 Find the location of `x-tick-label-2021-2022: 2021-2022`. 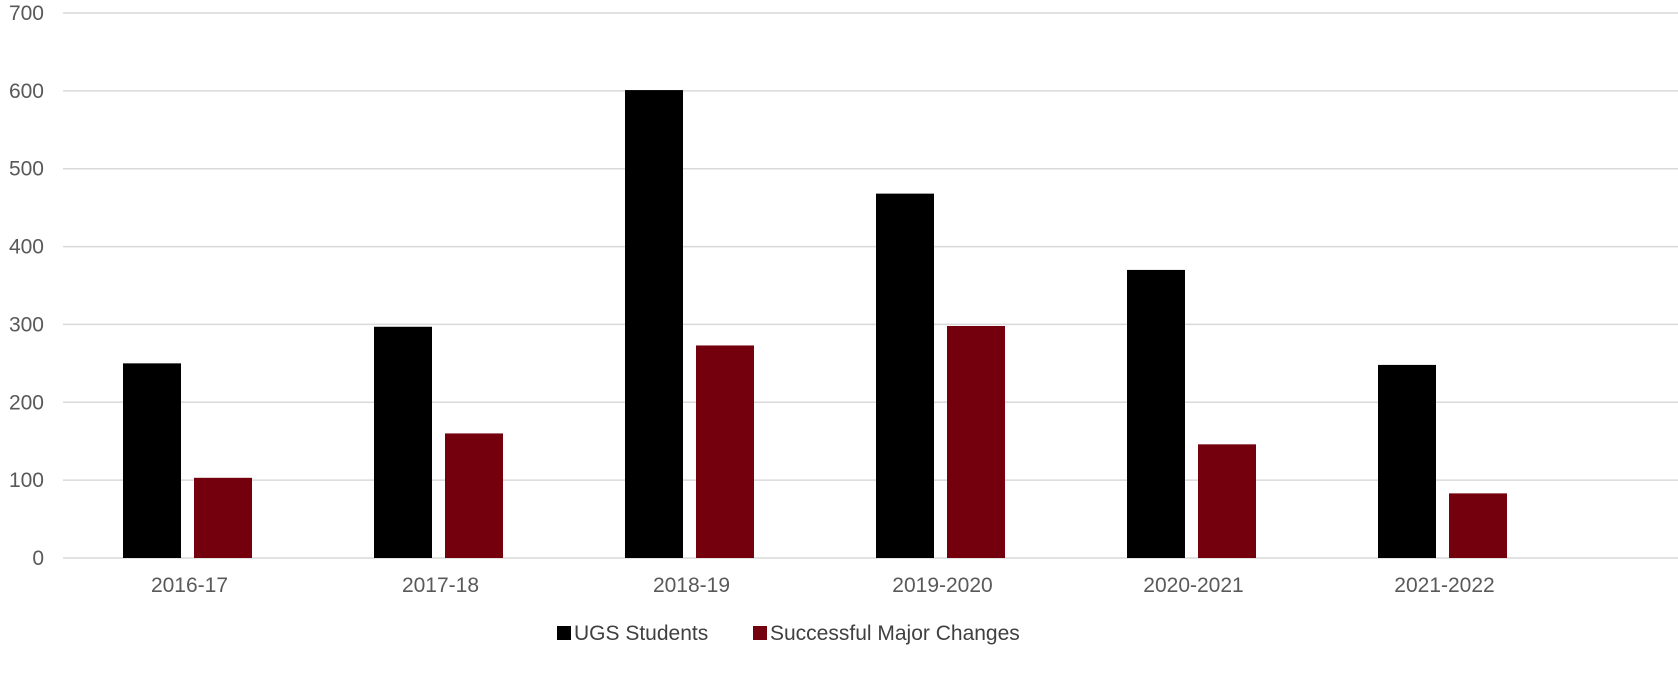

x-tick-label-2021-2022: 2021-2022 is located at coordinates (1444, 585).